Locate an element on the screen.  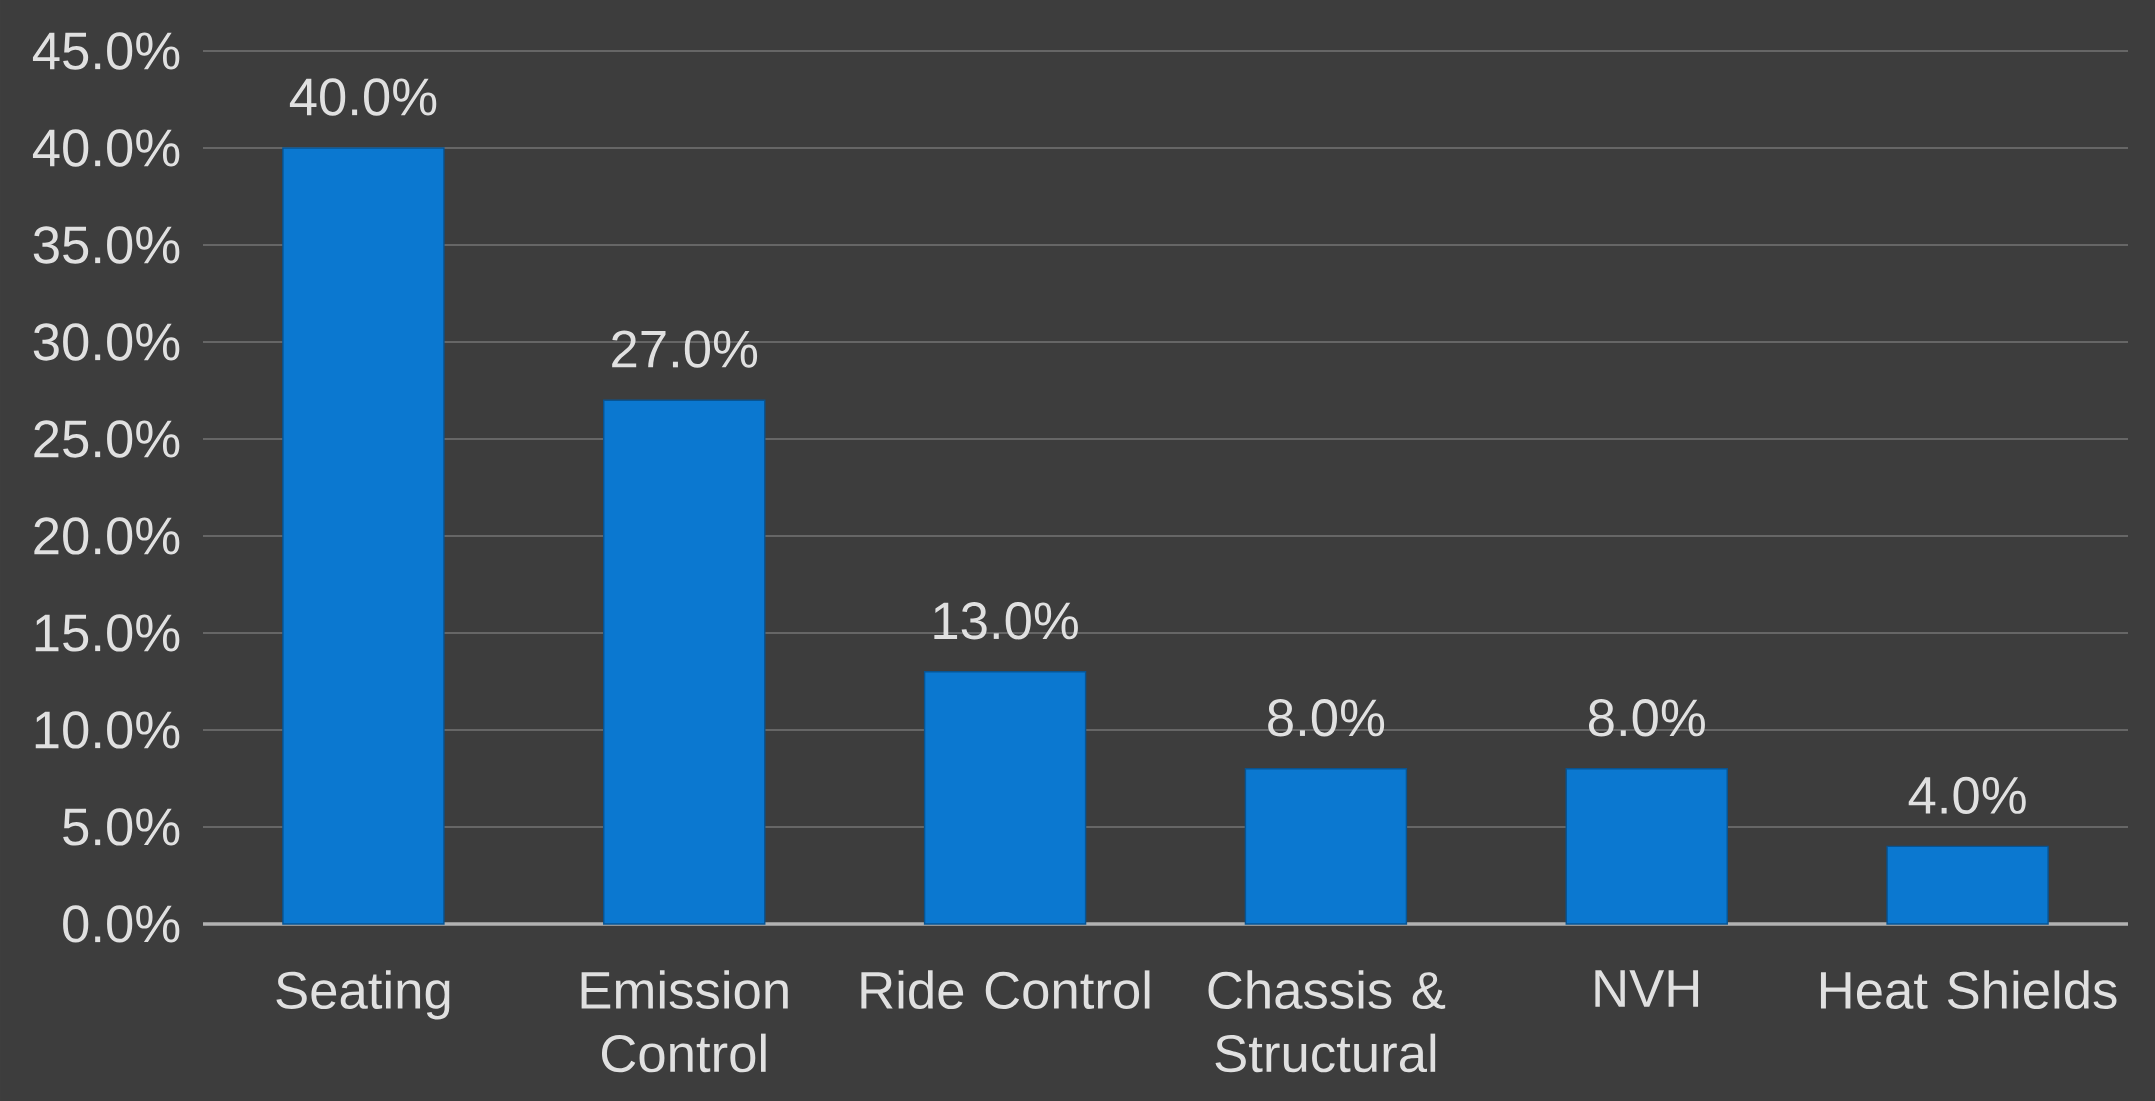
y-tick-label: 15.0% is located at coordinates (107, 633).